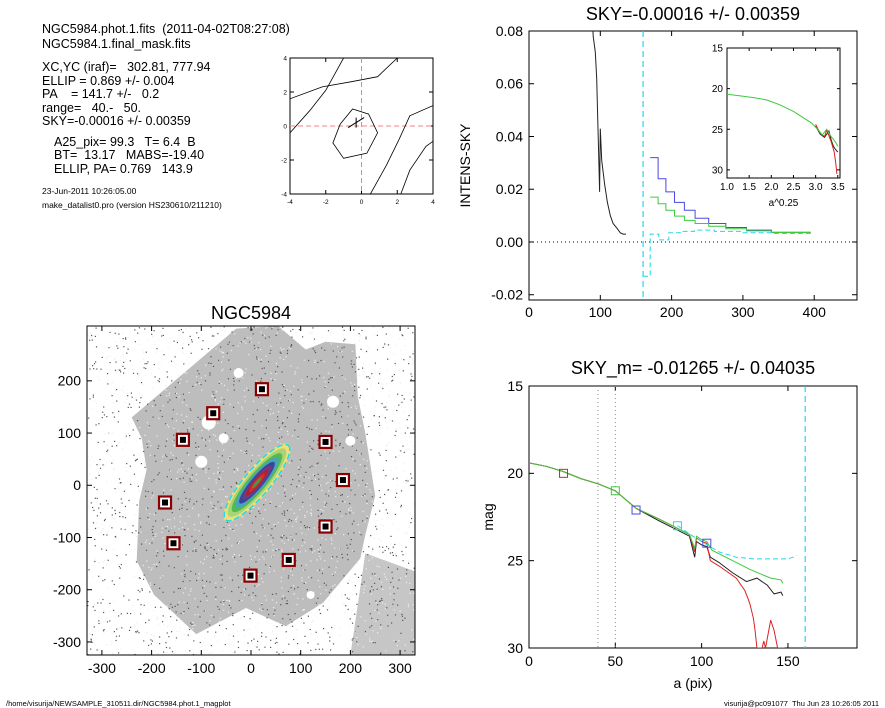  Describe the element at coordinates (693, 368) in the screenshot. I see `chart-title: SKY_m= -0.01265 +/- 0.04035` at that location.